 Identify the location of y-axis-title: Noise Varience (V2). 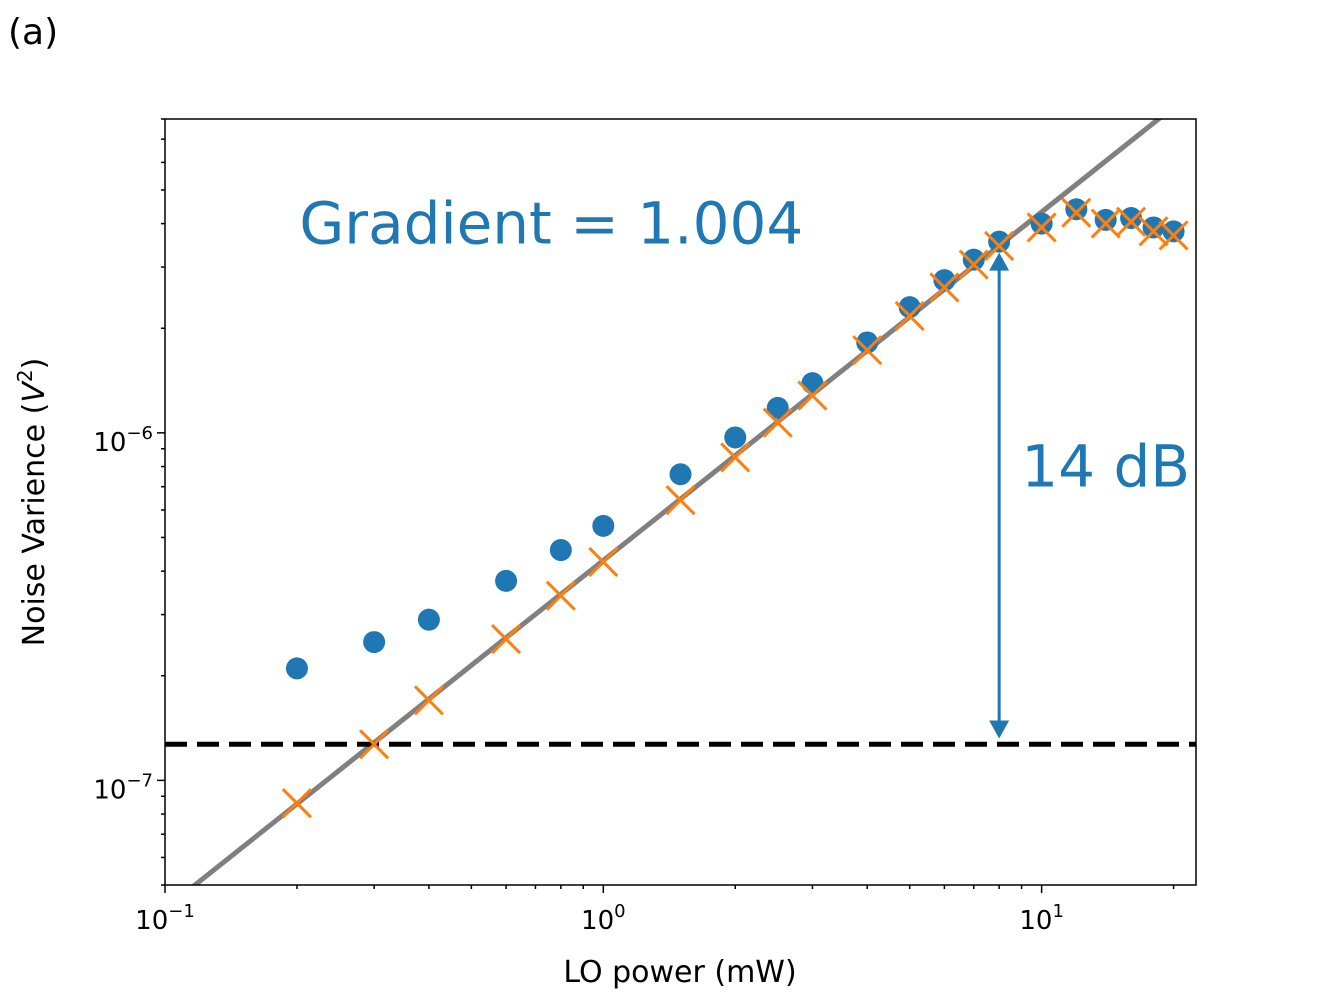
(32, 502).